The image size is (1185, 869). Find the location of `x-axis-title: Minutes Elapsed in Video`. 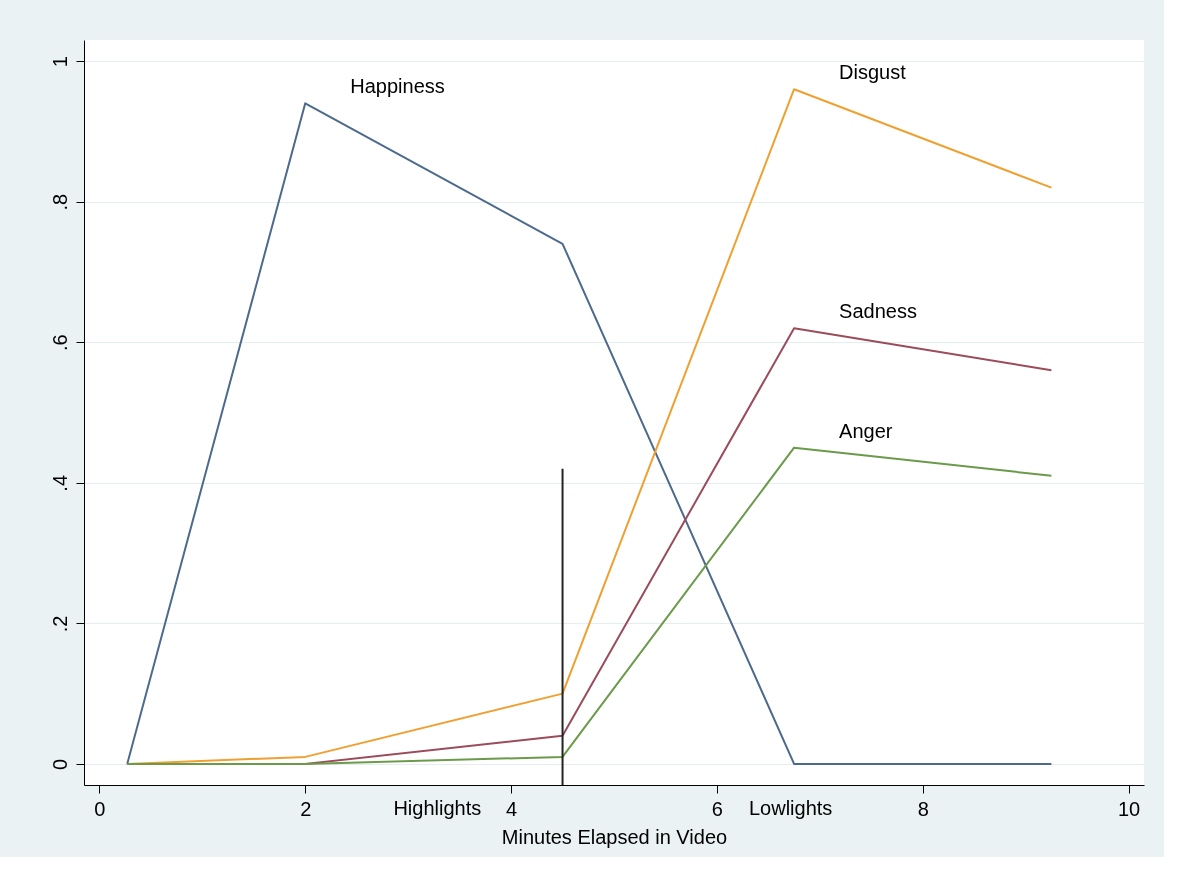

x-axis-title: Minutes Elapsed in Video is located at coordinates (614, 836).